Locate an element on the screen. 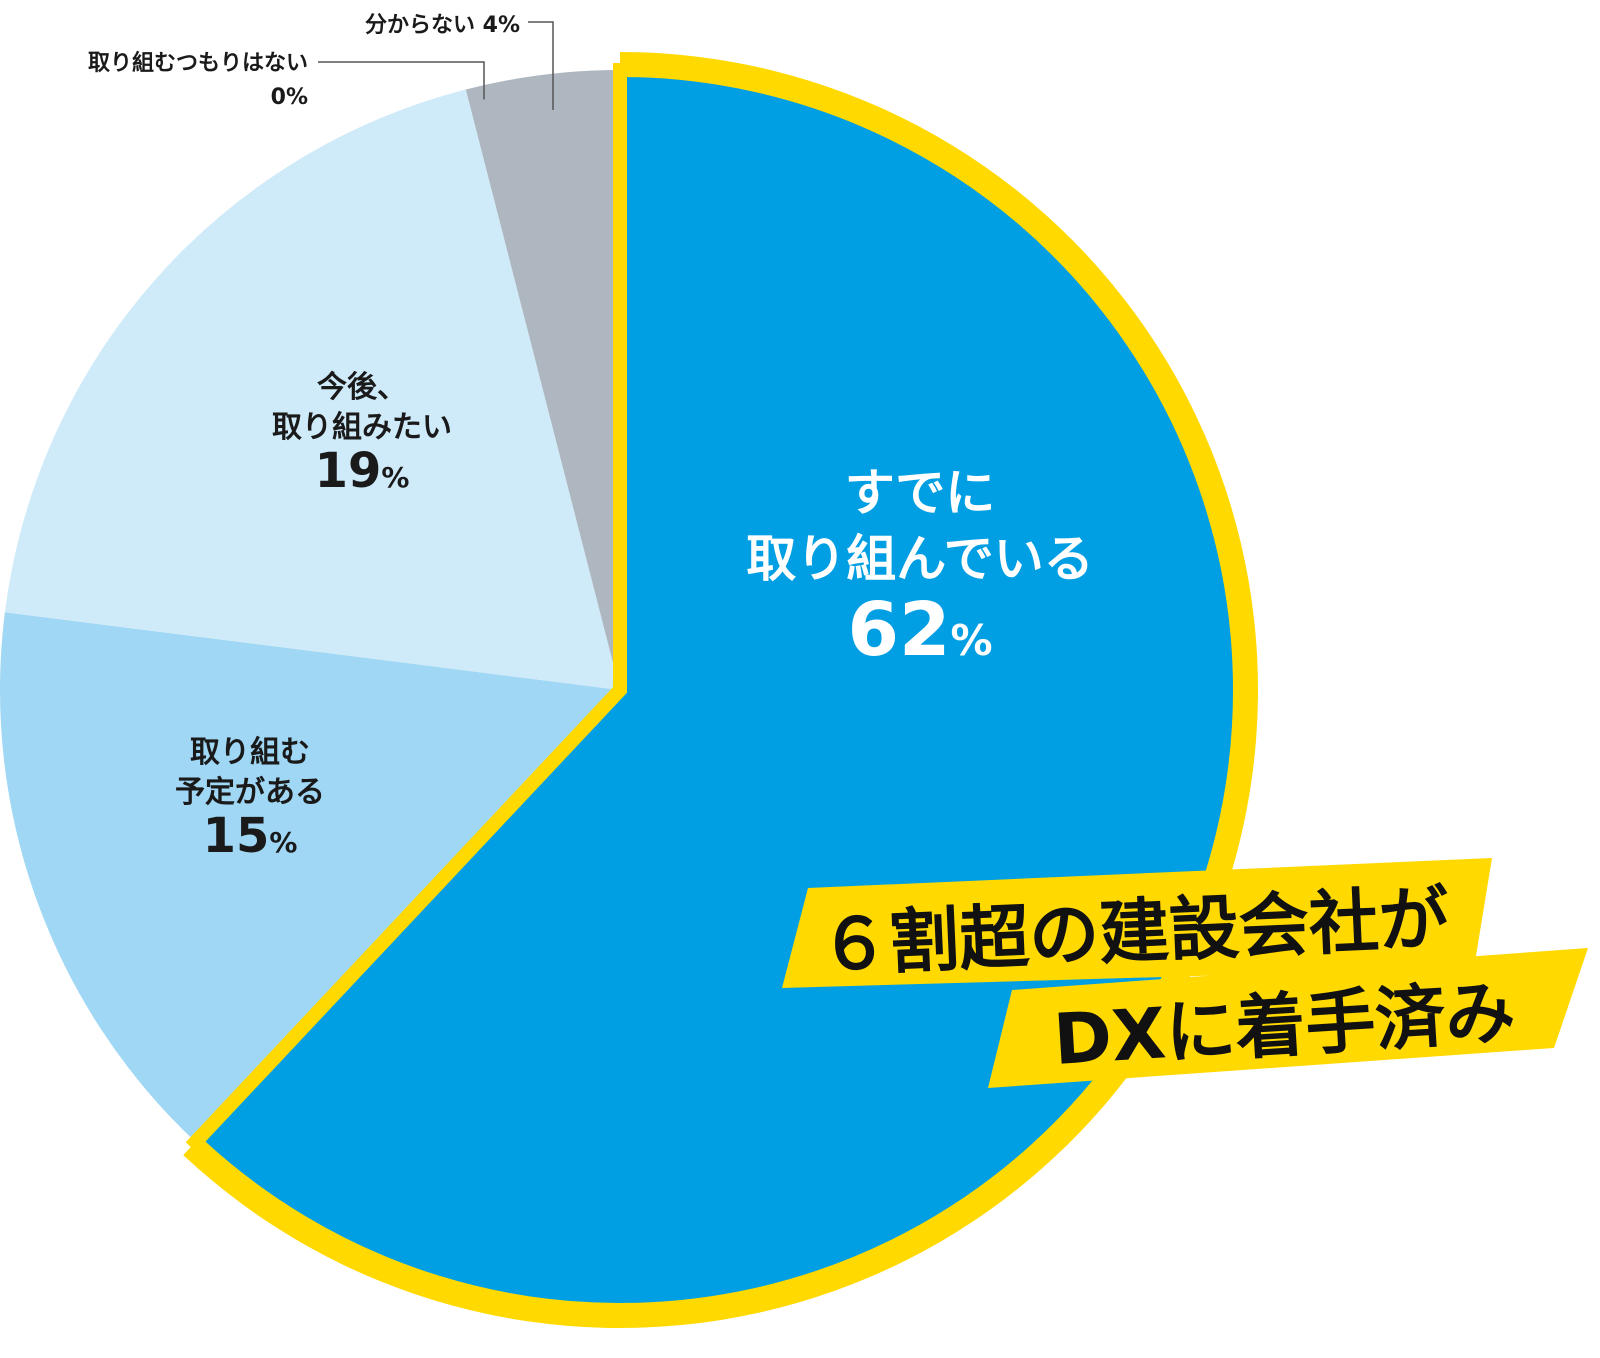 The image size is (1600, 1358). slice-label-3: 取り組むつもりはない is located at coordinates (198, 63).